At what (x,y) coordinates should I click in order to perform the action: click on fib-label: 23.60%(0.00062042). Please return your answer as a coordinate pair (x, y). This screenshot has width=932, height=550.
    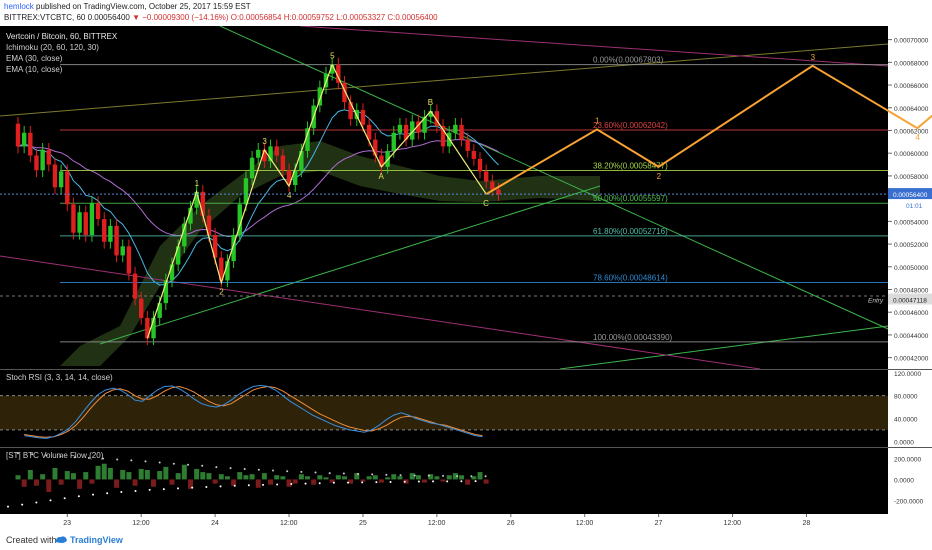
    Looking at the image, I should click on (630, 125).